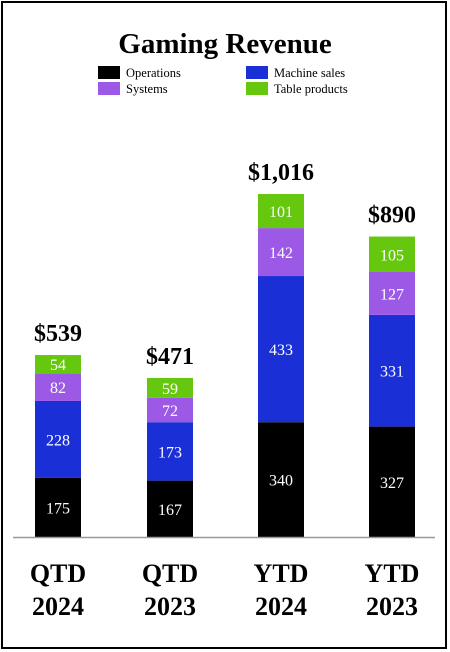  I want to click on data-label-machine-sales-0: 228, so click(58, 440).